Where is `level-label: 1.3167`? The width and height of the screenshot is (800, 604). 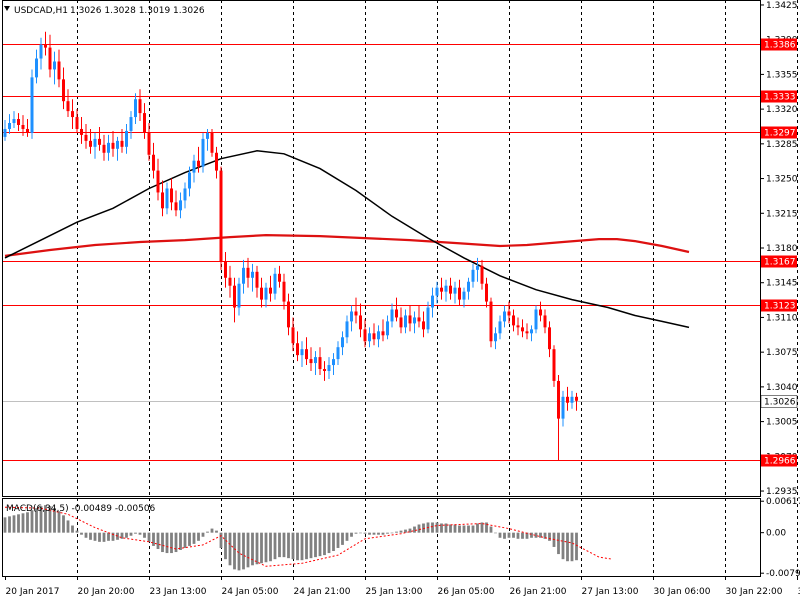
level-label: 1.3167 is located at coordinates (780, 263).